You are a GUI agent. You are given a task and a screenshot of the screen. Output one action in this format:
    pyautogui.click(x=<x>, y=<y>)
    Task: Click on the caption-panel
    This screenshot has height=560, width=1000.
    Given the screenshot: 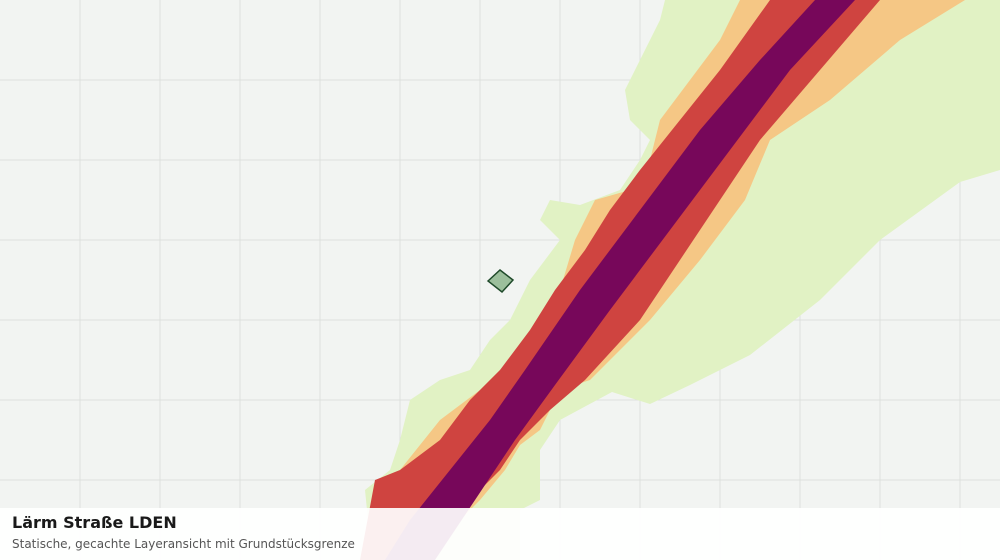 What is the action you would take?
    pyautogui.click(x=500, y=534)
    